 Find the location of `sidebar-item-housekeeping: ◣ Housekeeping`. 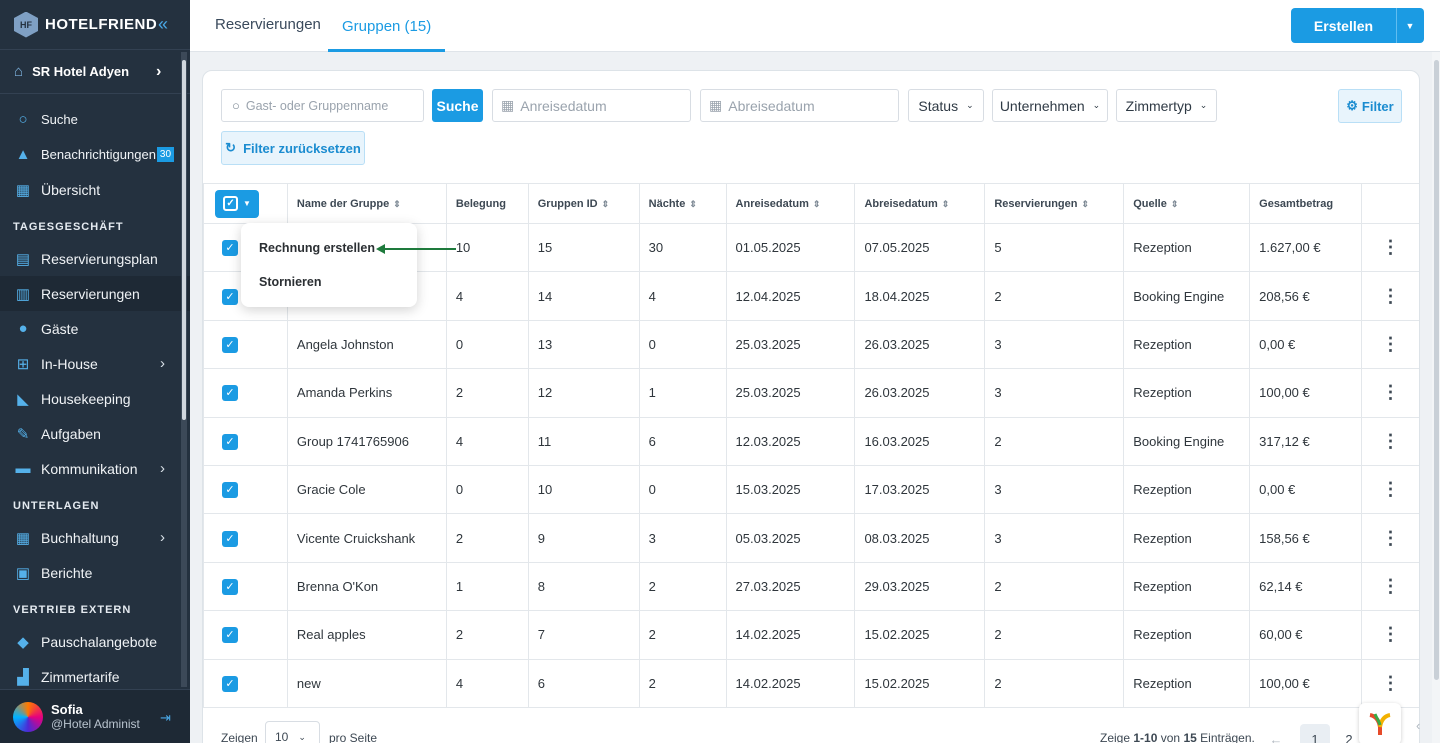

sidebar-item-housekeeping: ◣ Housekeeping is located at coordinates (95, 398).